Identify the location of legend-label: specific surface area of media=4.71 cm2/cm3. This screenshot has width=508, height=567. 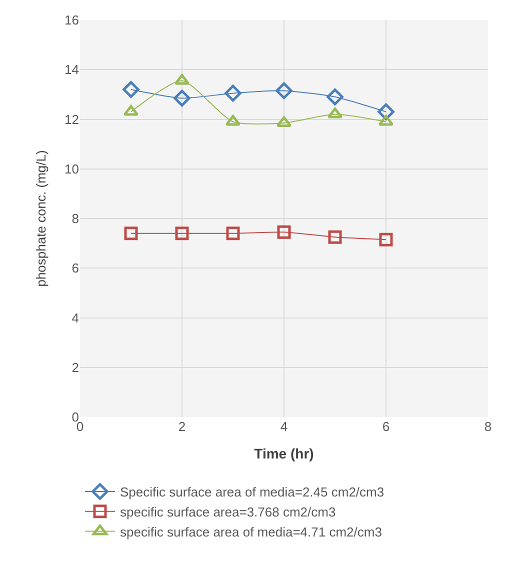
(251, 532).